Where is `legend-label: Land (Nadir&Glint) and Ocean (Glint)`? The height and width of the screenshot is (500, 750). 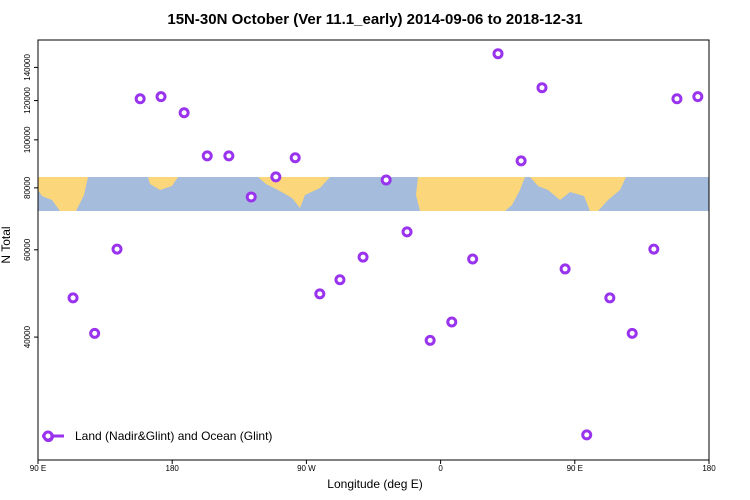 legend-label: Land (Nadir&Glint) and Ocean (Glint) is located at coordinates (173, 436).